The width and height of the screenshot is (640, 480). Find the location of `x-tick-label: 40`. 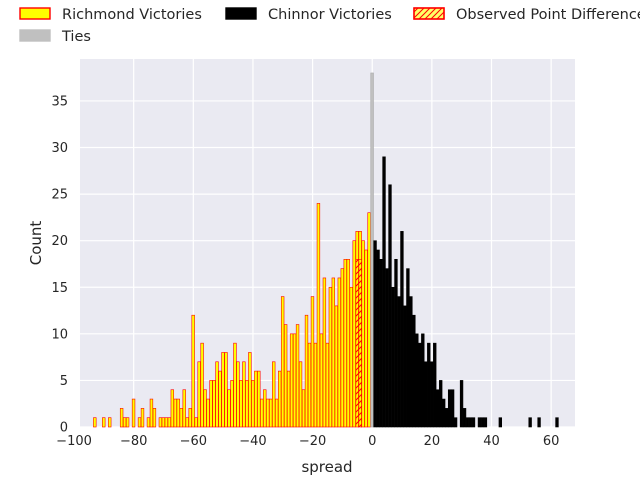

x-tick-label: 40 is located at coordinates (491, 441).